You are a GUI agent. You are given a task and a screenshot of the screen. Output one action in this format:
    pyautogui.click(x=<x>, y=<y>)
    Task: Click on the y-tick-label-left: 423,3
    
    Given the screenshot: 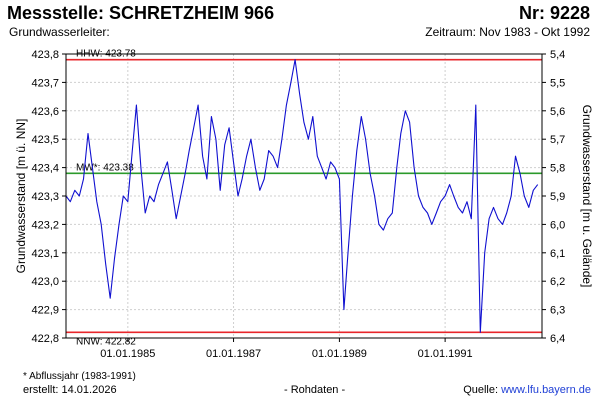 What is the action you would take?
    pyautogui.click(x=45, y=197)
    